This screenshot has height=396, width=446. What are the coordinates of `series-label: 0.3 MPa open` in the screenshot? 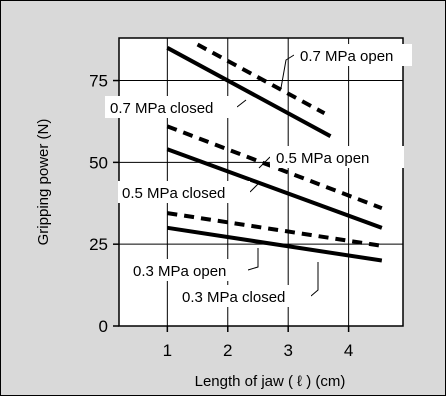 It's located at (179, 271).